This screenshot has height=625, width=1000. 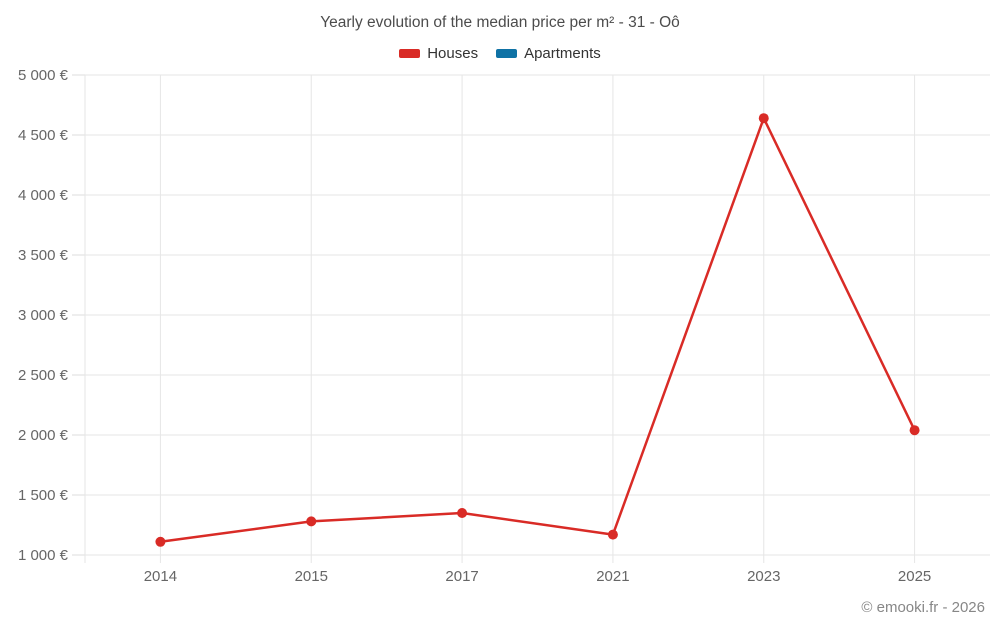 I want to click on data-point-houses-2014, so click(x=160, y=541).